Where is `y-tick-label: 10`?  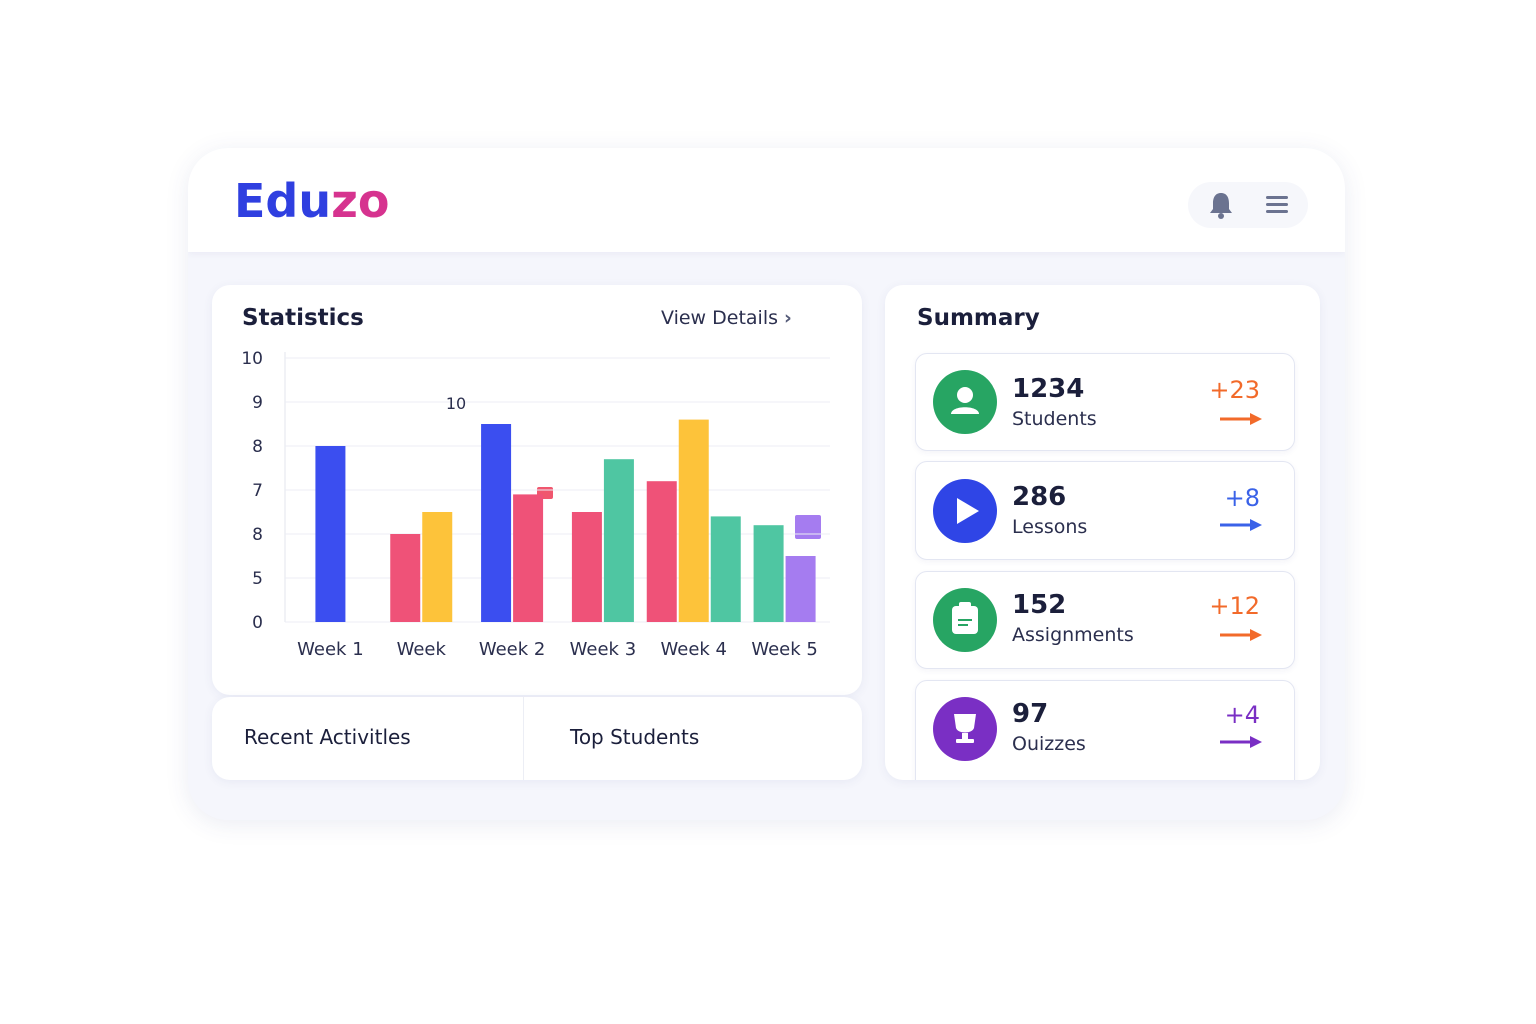
y-tick-label: 10 is located at coordinates (252, 359).